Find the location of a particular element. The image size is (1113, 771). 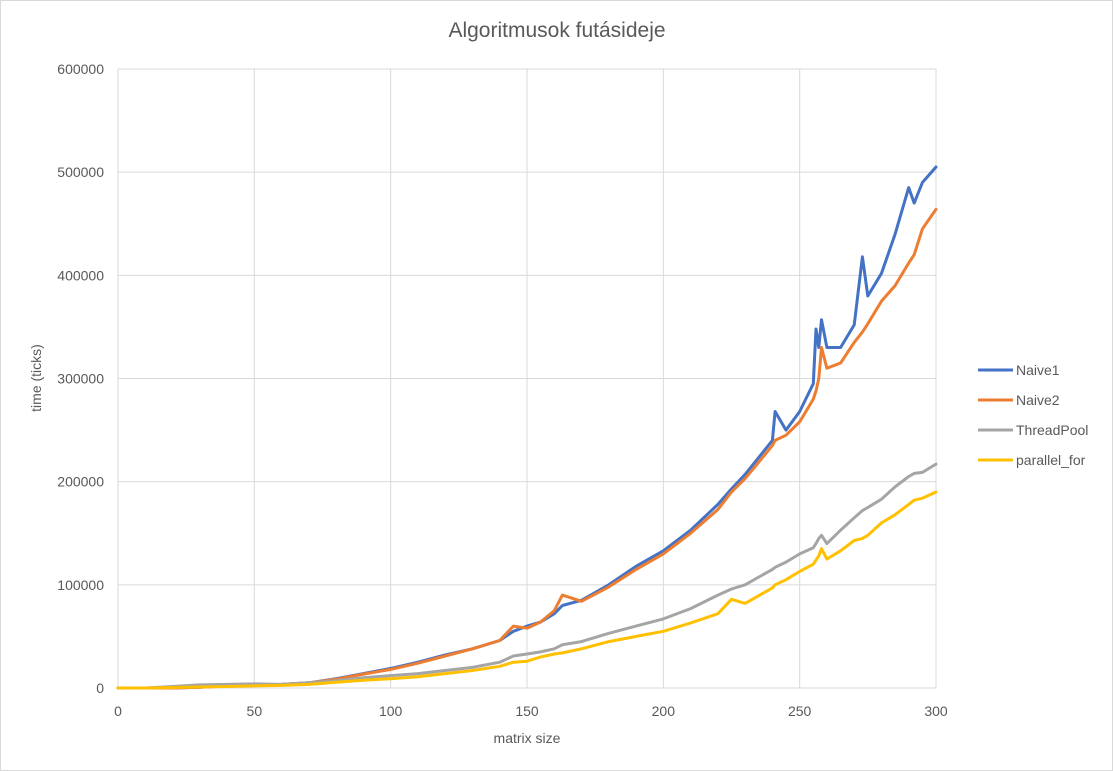

y-tick-label: 300000 is located at coordinates (80, 379).